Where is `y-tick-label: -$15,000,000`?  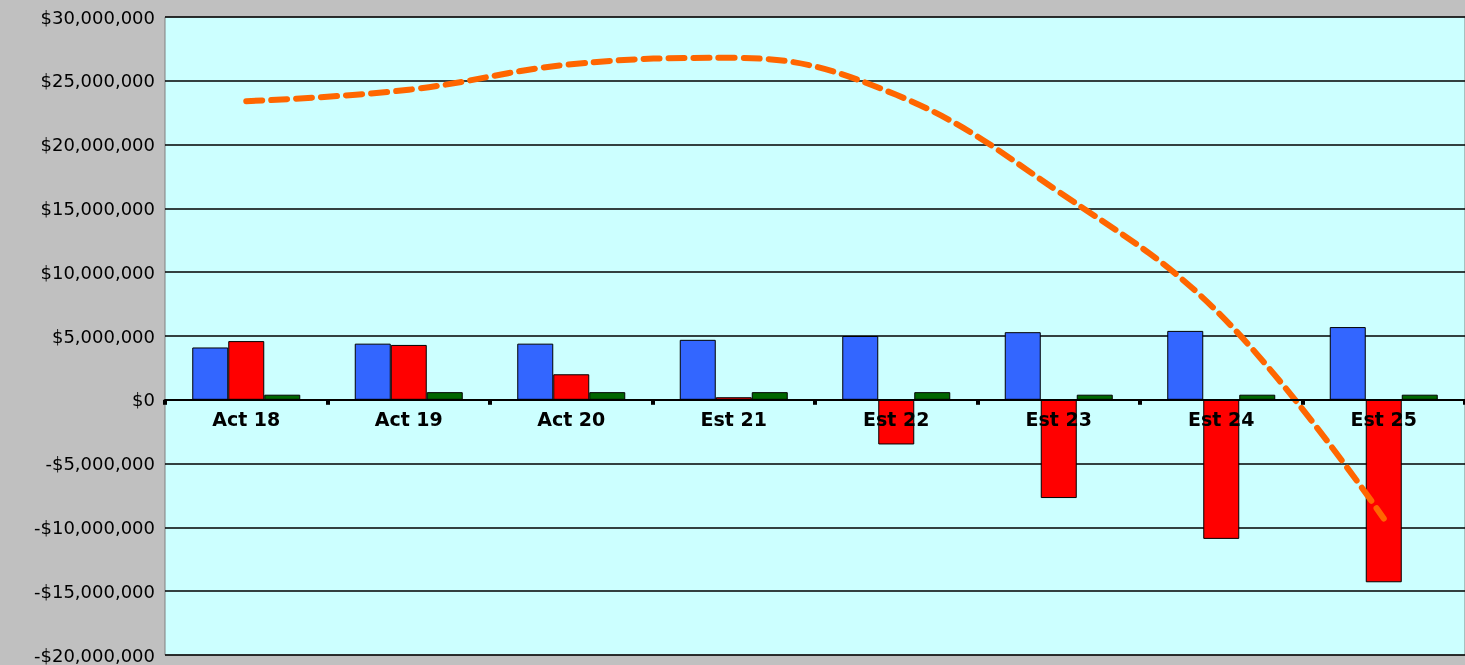 y-tick-label: -$15,000,000 is located at coordinates (94, 591).